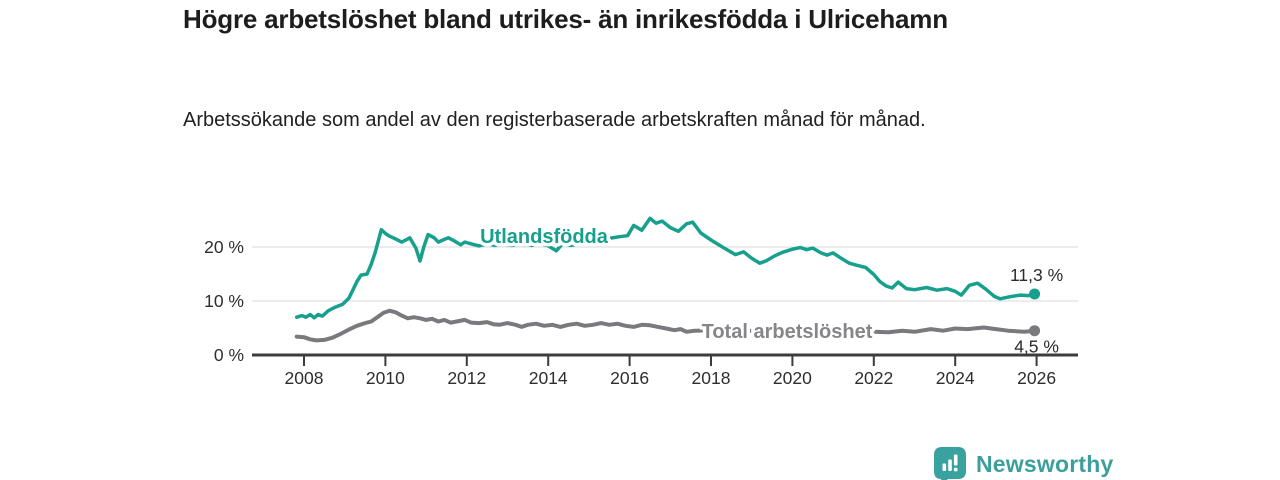  Describe the element at coordinates (665, 268) in the screenshot. I see `series-line-utlandsfodda` at that location.